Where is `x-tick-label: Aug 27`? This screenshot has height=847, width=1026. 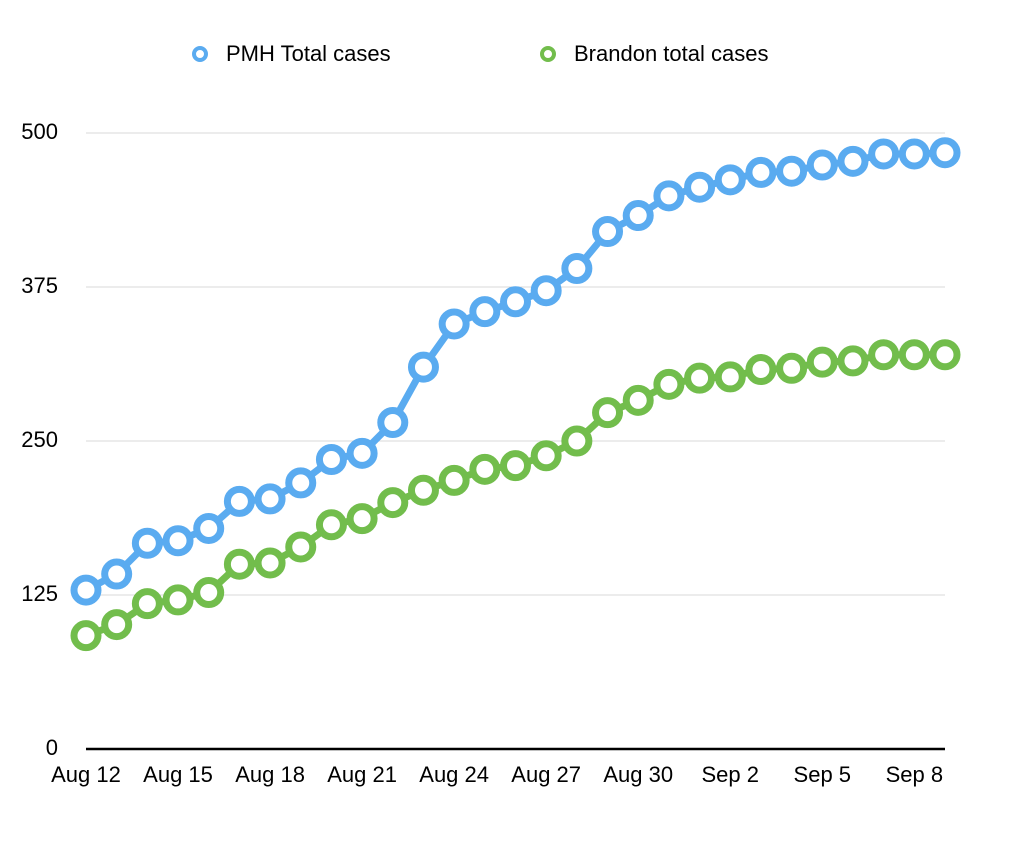
x-tick-label: Aug 27 is located at coordinates (546, 774).